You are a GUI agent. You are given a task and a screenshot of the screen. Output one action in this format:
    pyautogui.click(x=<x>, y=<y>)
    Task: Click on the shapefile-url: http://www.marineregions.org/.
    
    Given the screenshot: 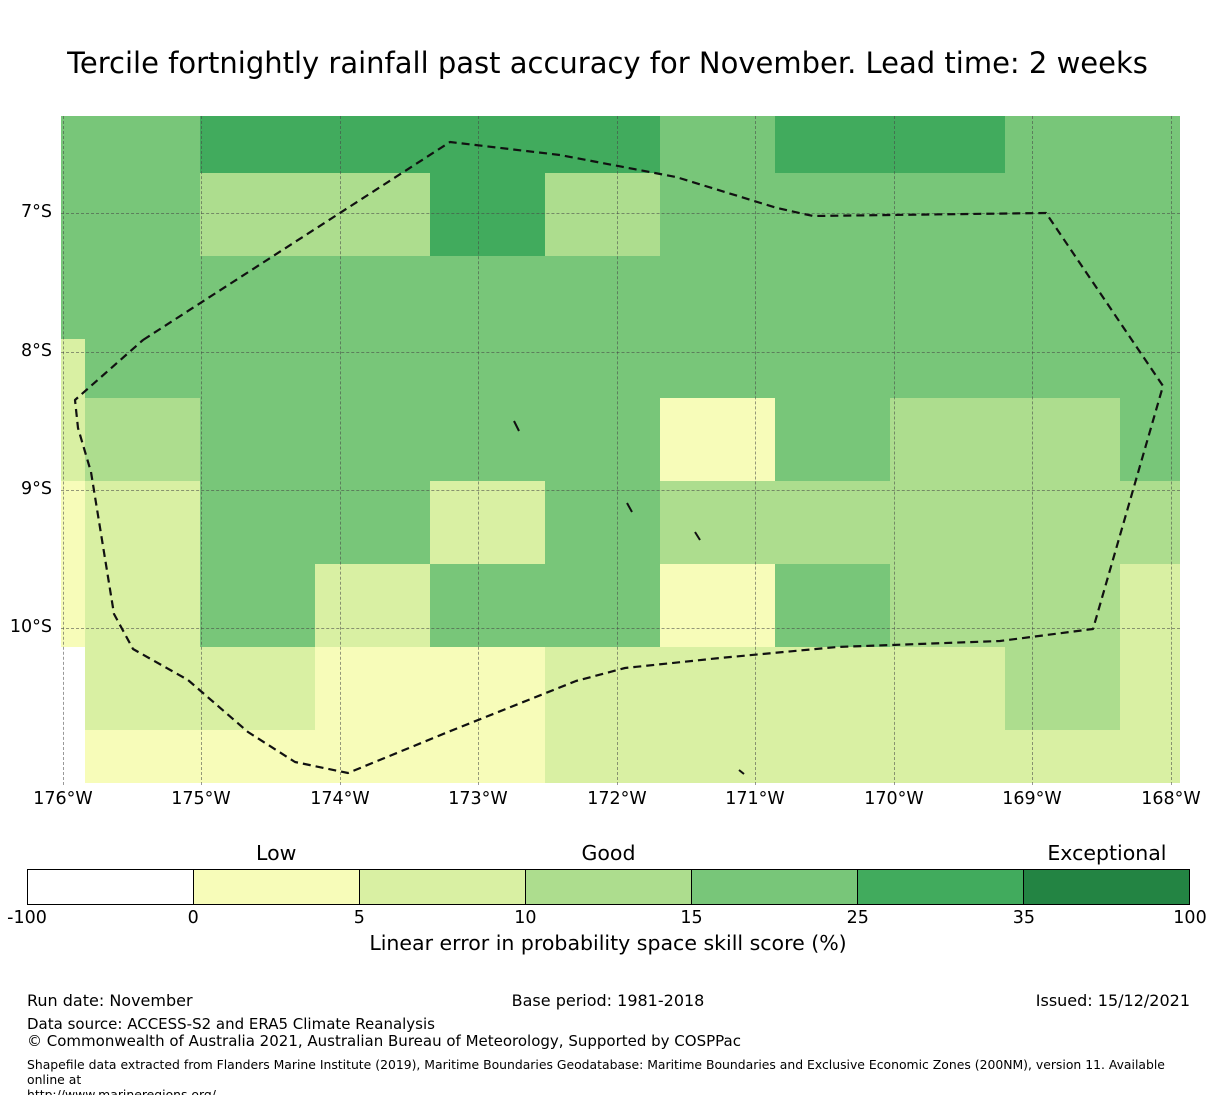 What is the action you would take?
    pyautogui.click(x=123, y=1091)
    